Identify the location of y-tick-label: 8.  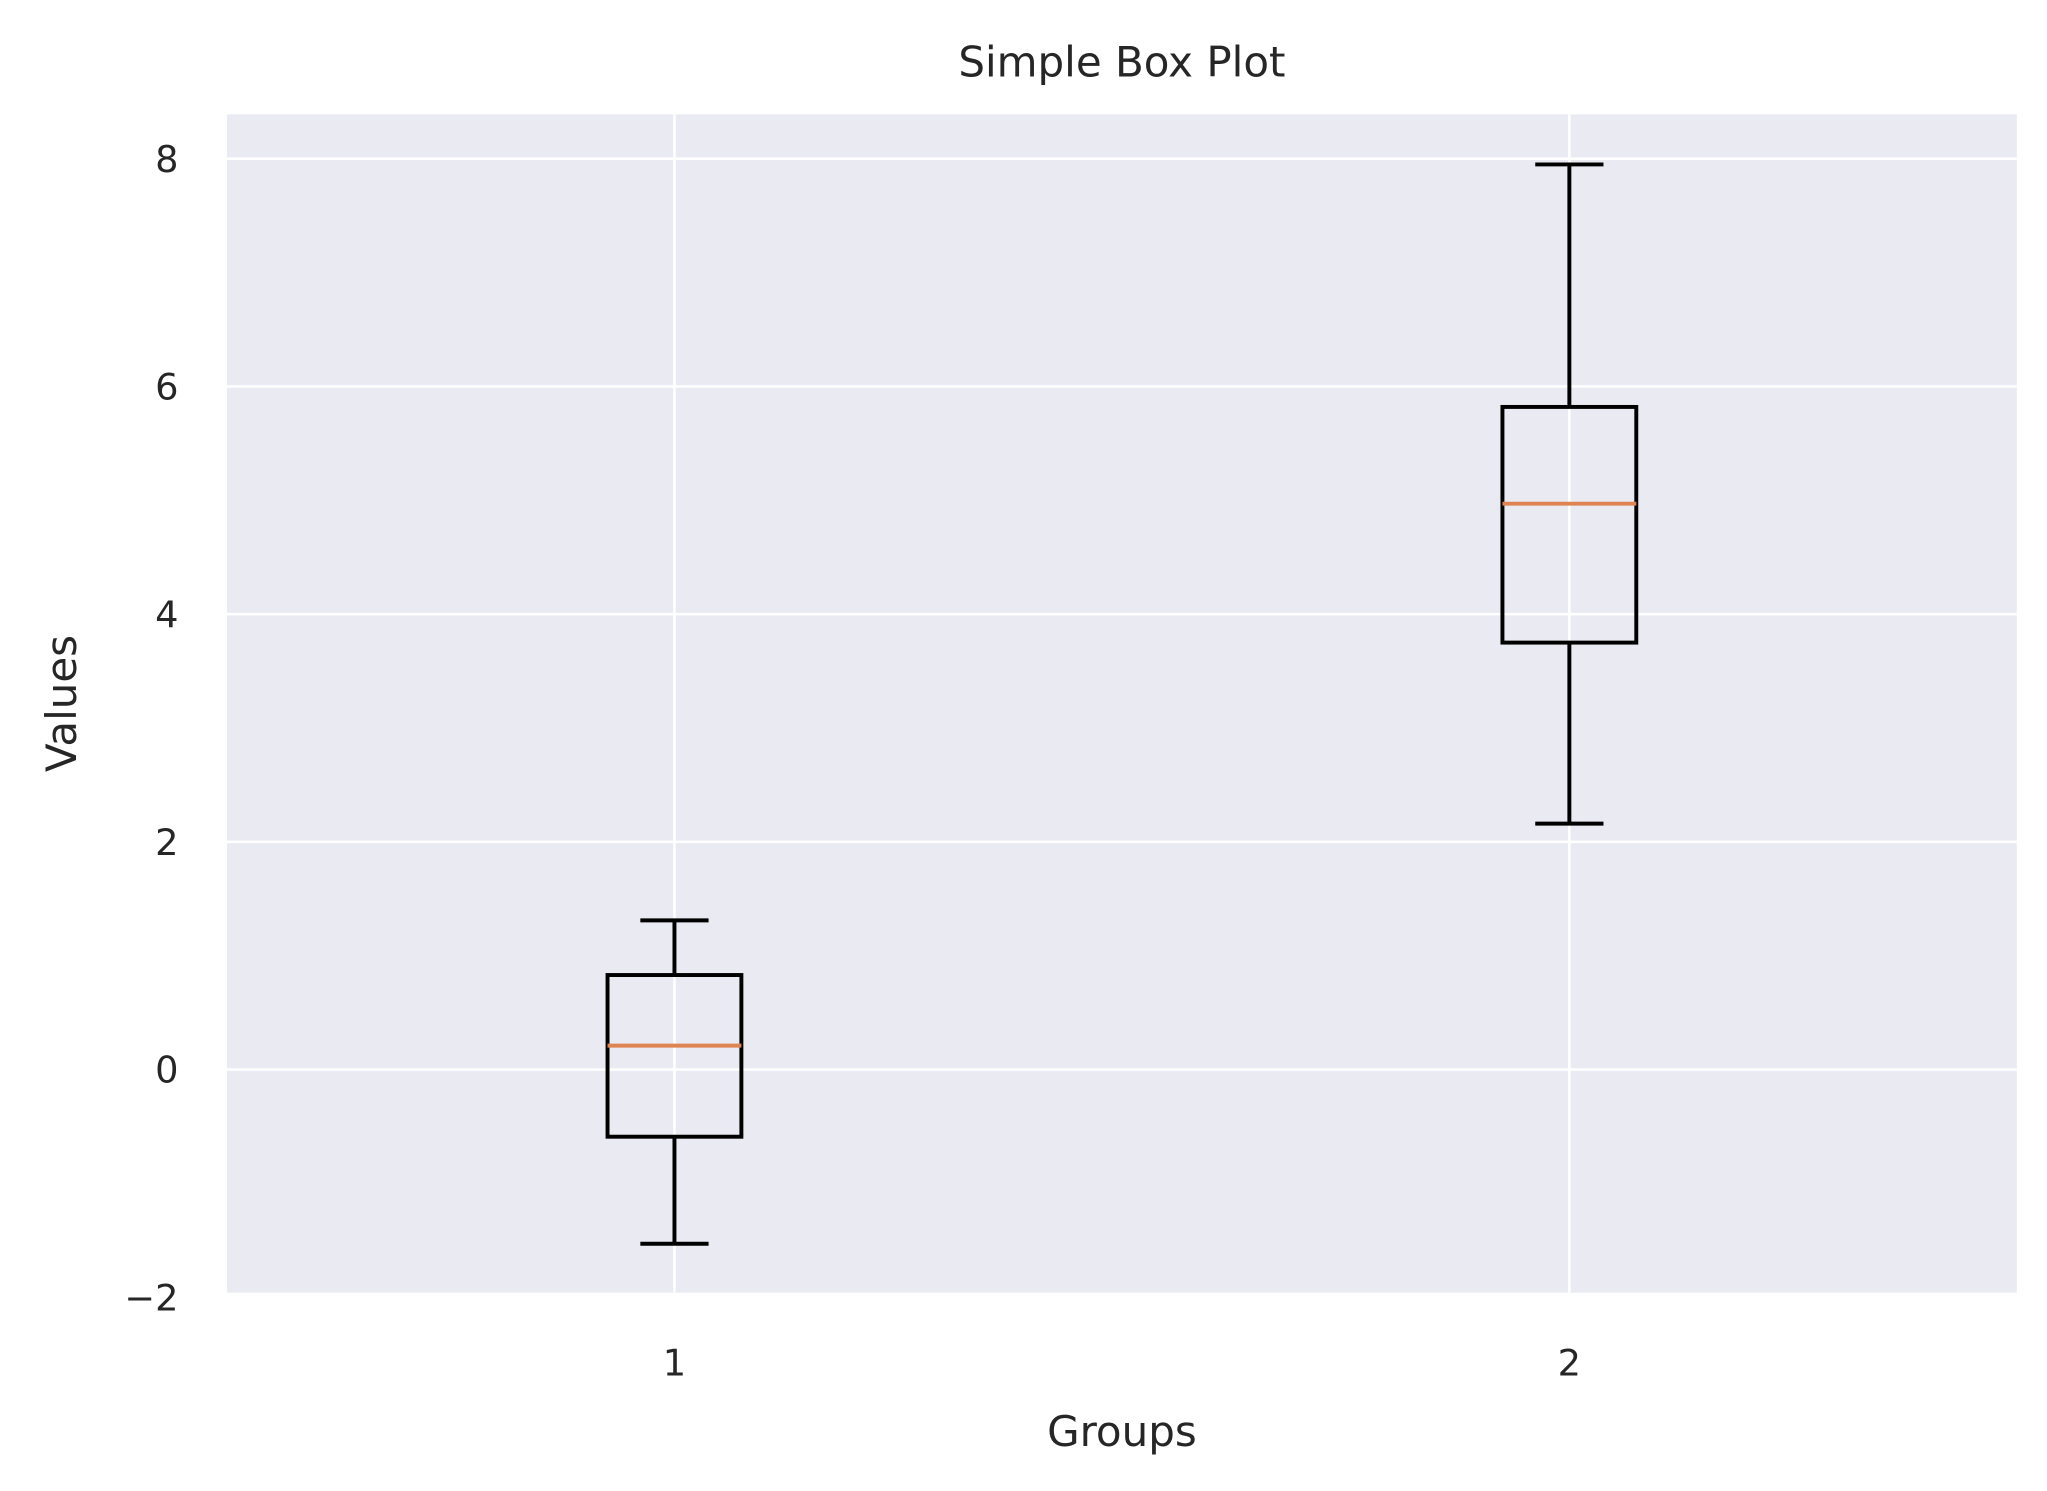
(166, 159).